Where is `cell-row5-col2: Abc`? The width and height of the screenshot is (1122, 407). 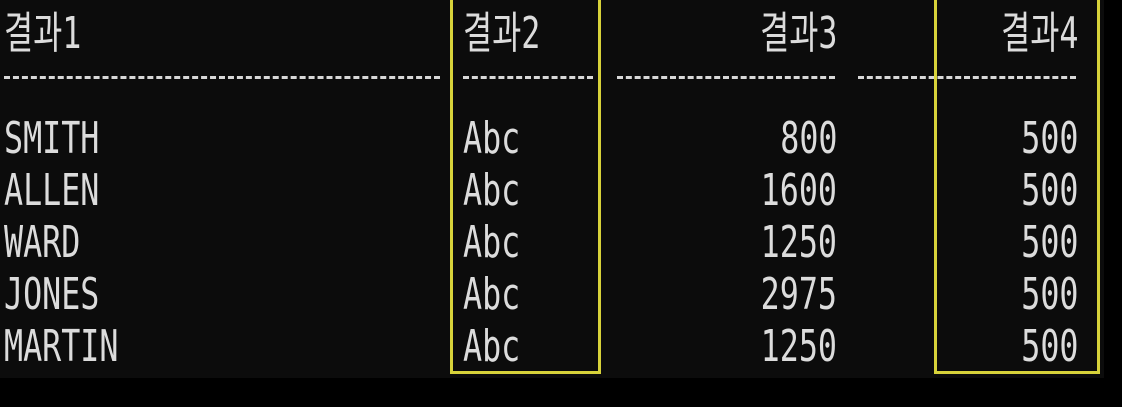
cell-row5-col2: Abc is located at coordinates (492, 346).